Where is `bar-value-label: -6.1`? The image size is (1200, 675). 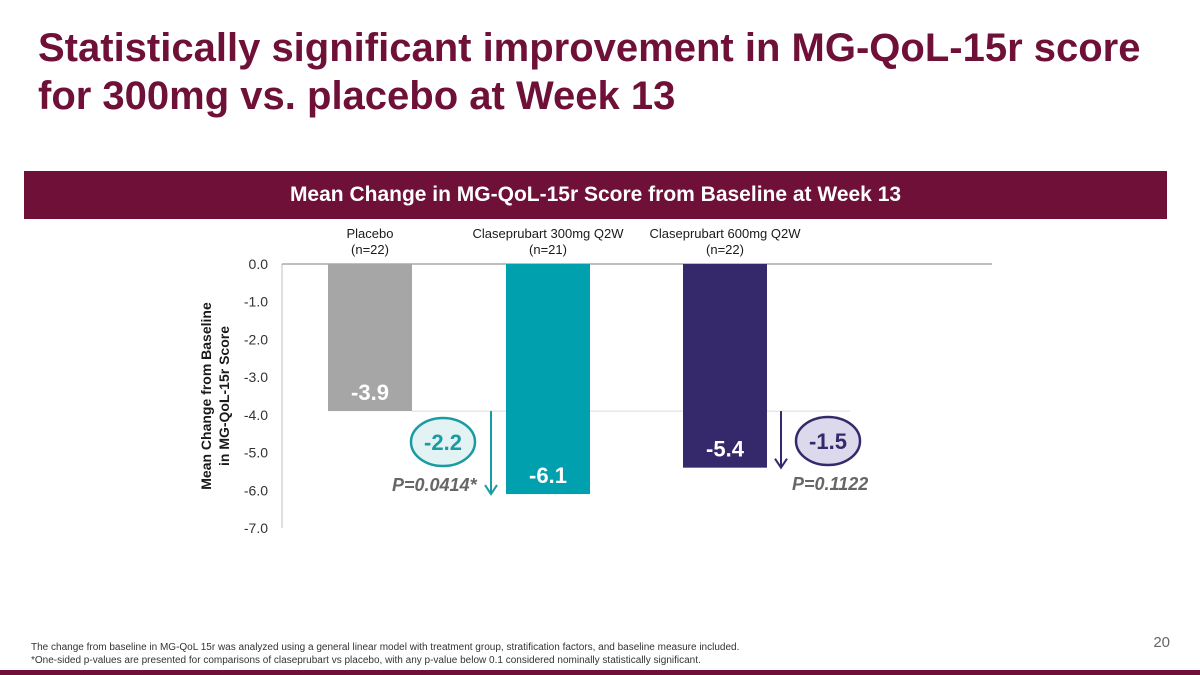 bar-value-label: -6.1 is located at coordinates (548, 475).